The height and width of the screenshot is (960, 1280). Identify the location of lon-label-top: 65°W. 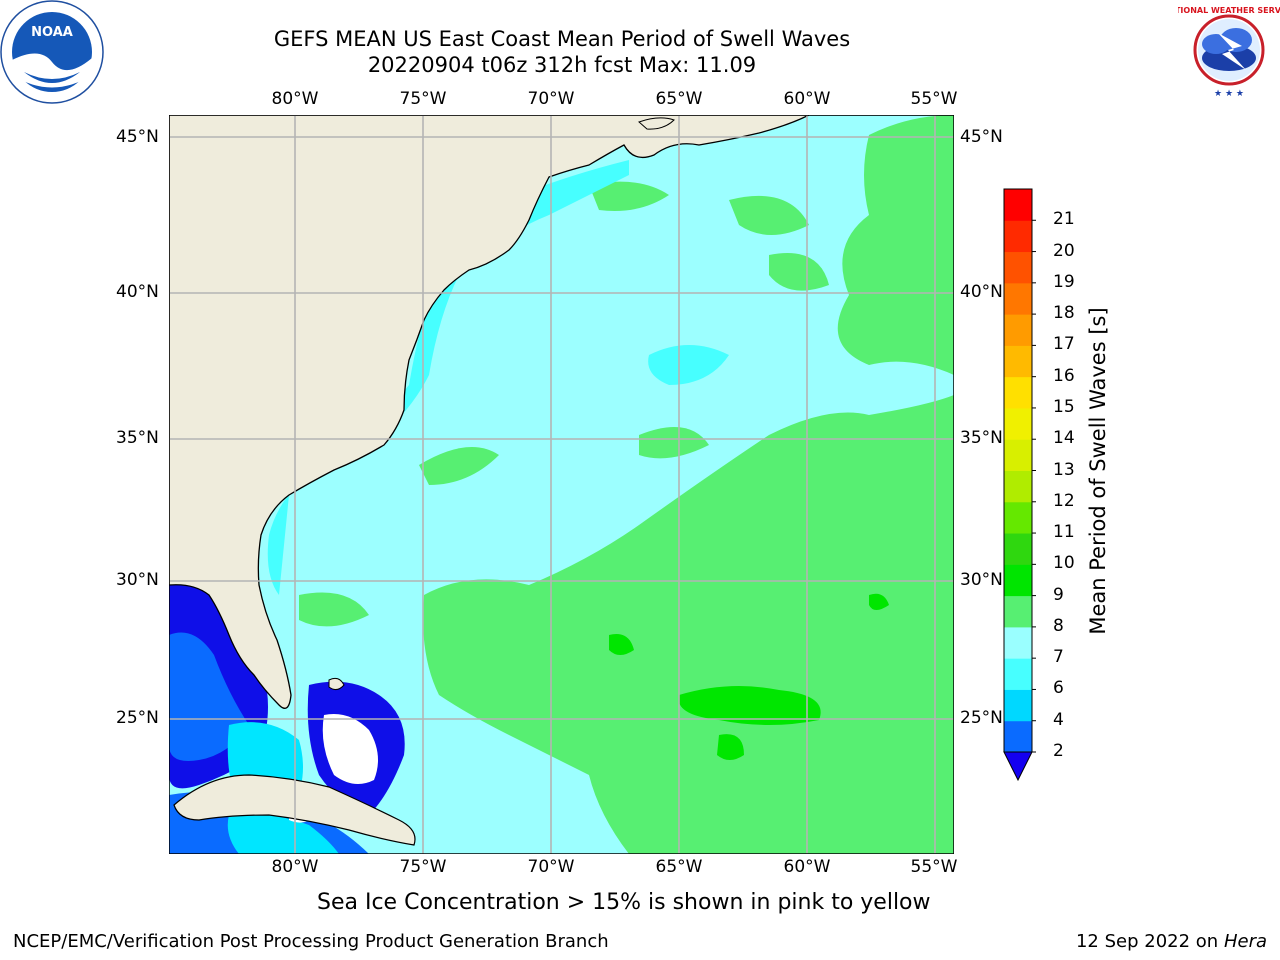
(679, 99).